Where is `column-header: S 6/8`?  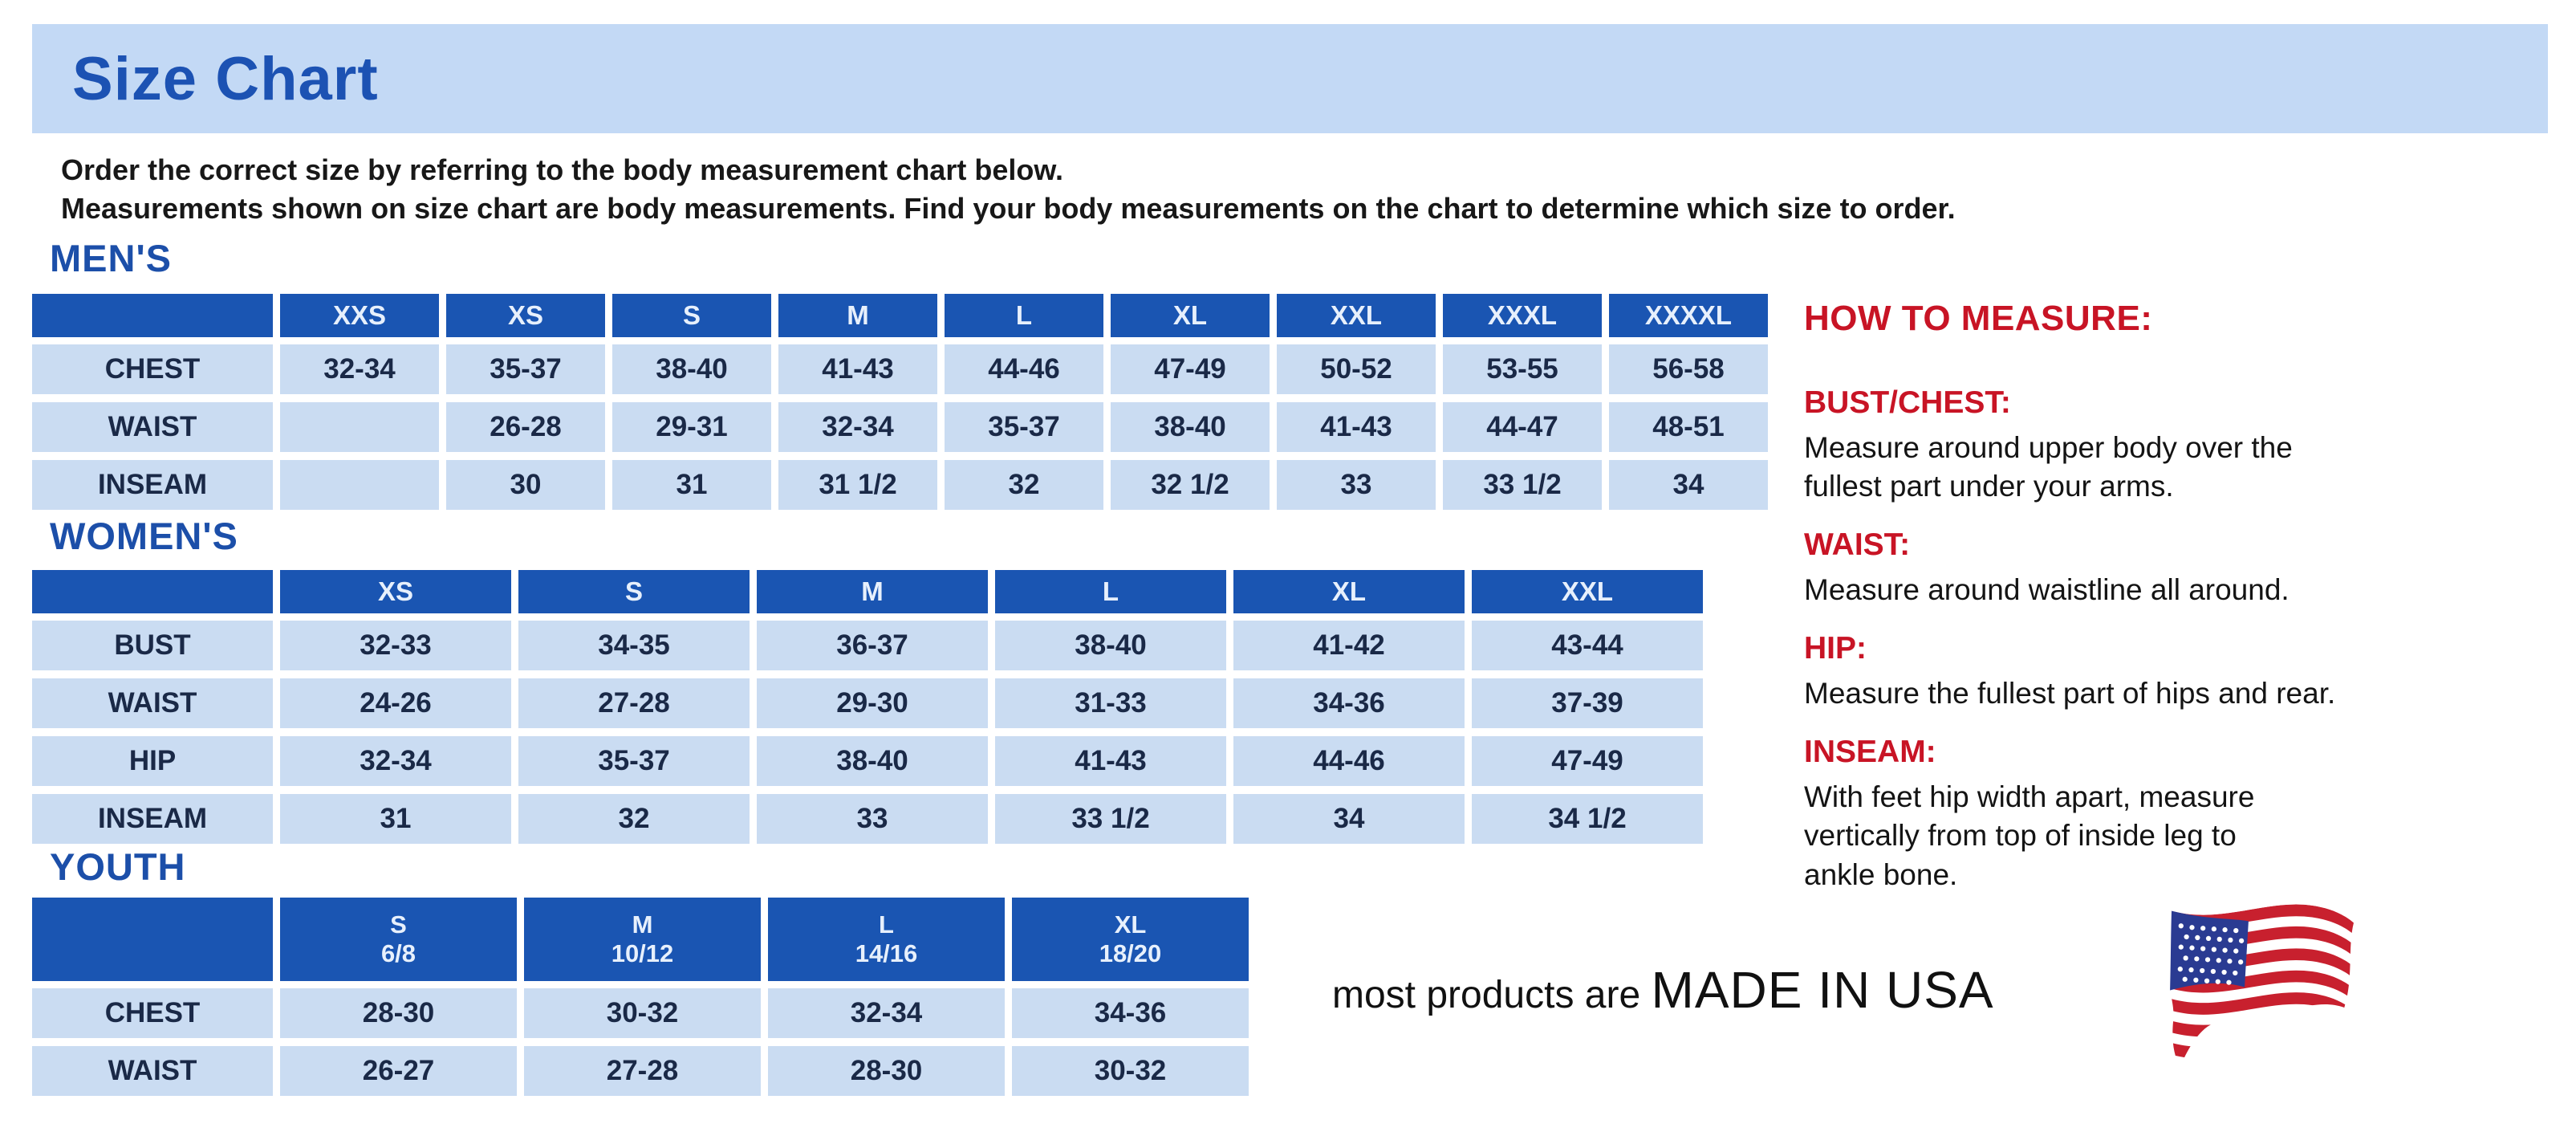
column-header: S 6/8 is located at coordinates (398, 940).